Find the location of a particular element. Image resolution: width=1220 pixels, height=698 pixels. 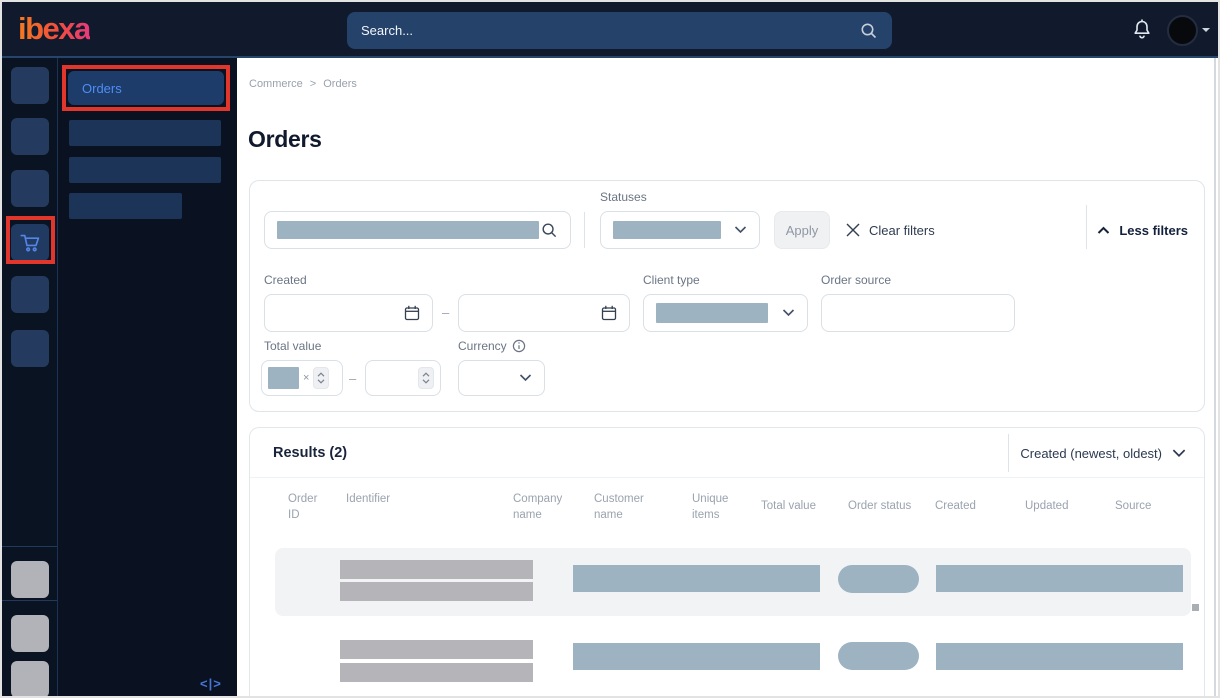

top-bar: ibexa is located at coordinates (610, 30).